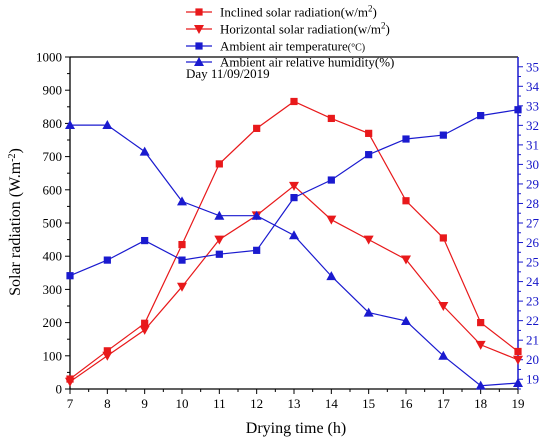 The width and height of the screenshot is (550, 445). I want to click on x-tick-label: 8, so click(107, 403).